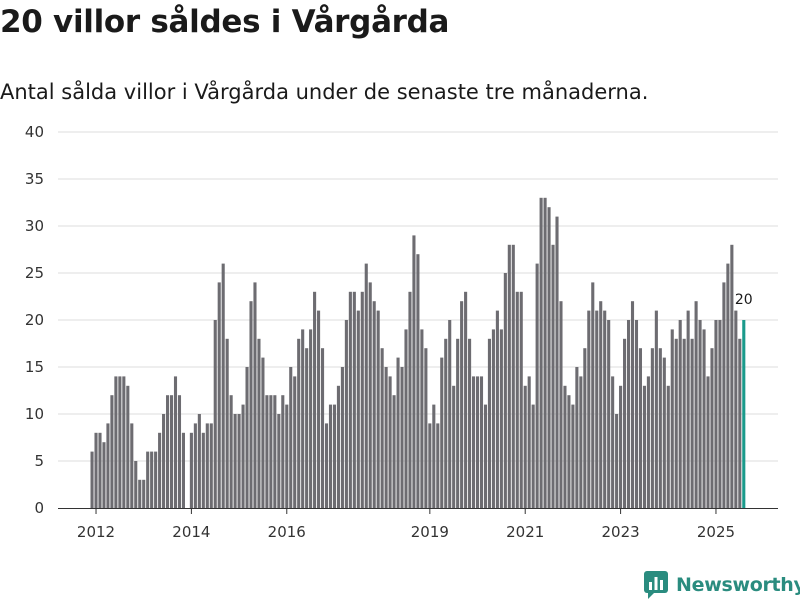 This screenshot has width=800, height=600. Describe the element at coordinates (738, 585) in the screenshot. I see `brand-name: Newsworthy` at that location.